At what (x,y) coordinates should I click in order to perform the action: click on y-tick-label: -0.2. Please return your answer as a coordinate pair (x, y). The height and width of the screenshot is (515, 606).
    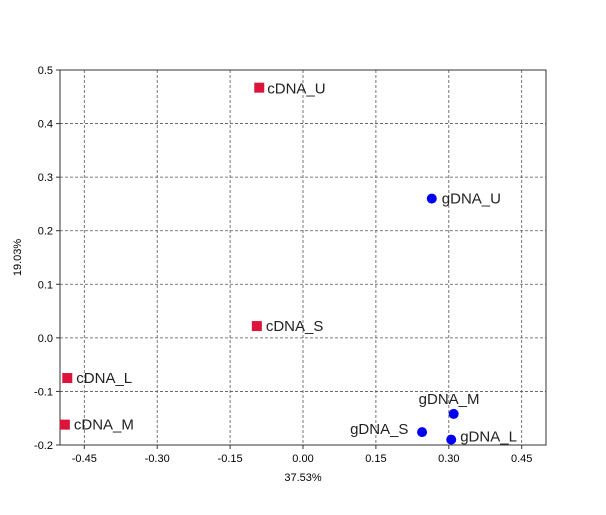
    Looking at the image, I should click on (43, 446).